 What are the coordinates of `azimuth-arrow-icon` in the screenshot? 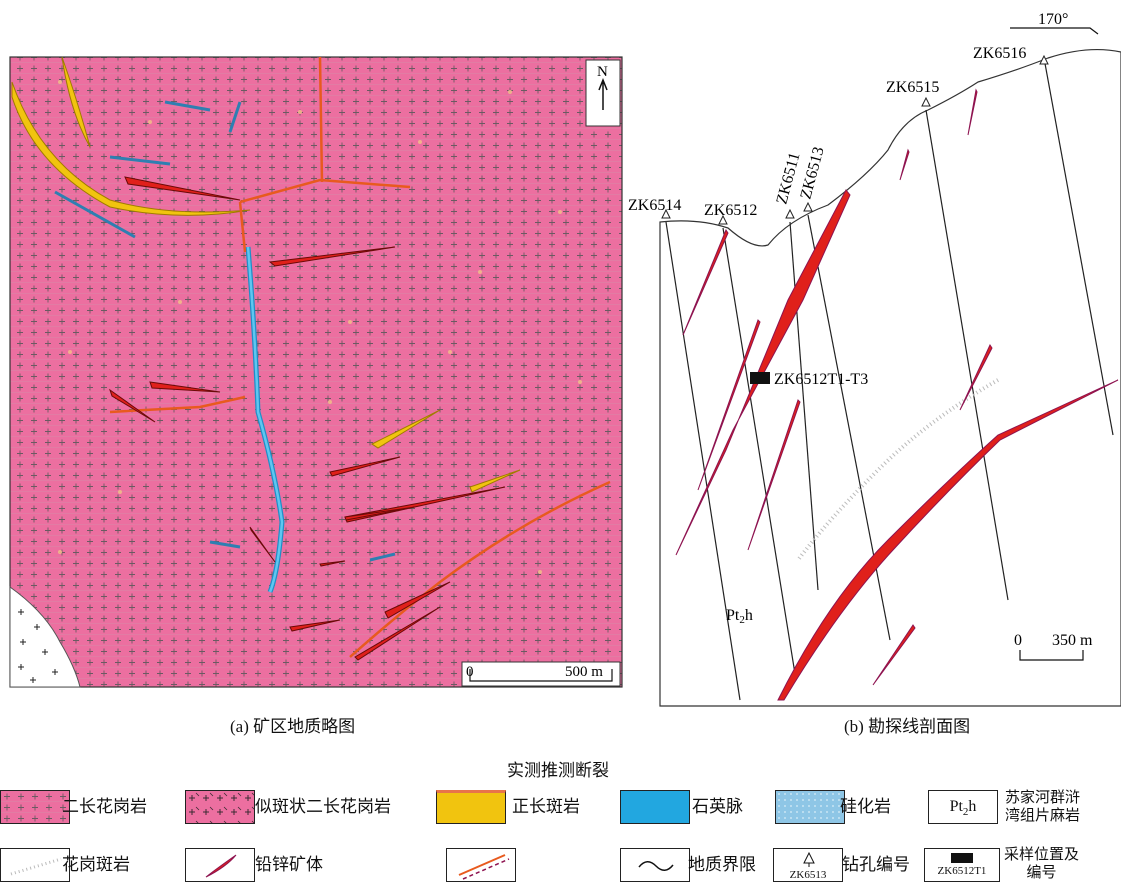 It's located at (1054, 31).